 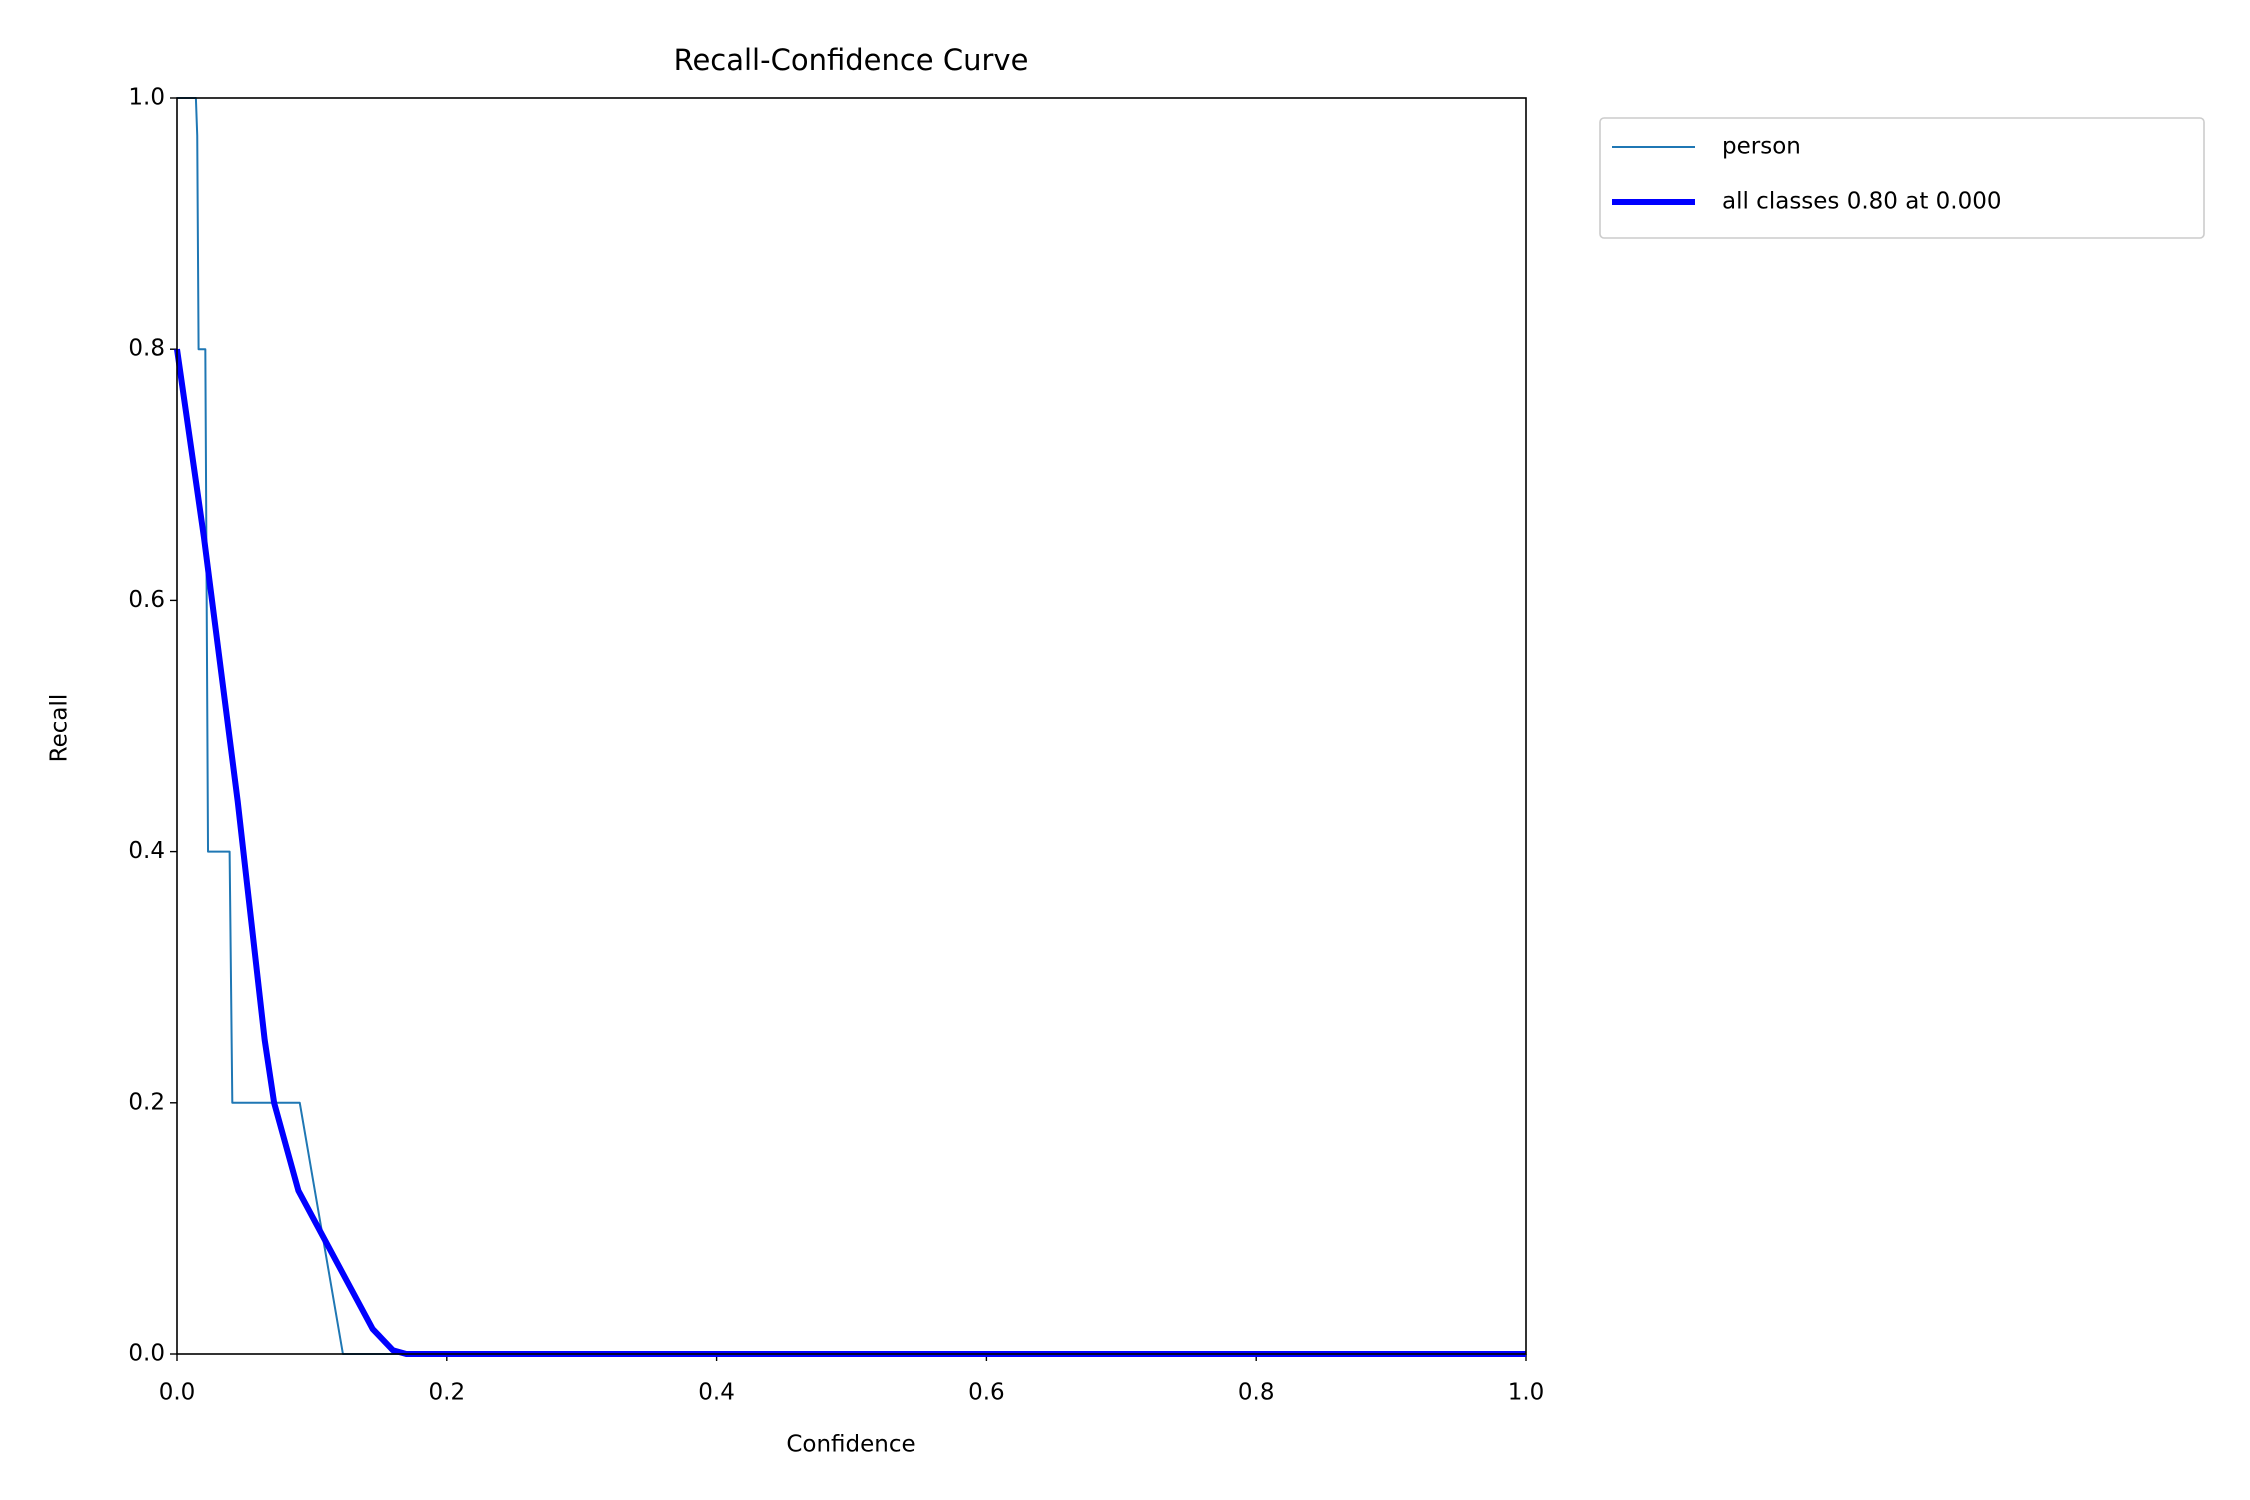 I want to click on x-tick-label: 0.8, so click(x=1256, y=1393).